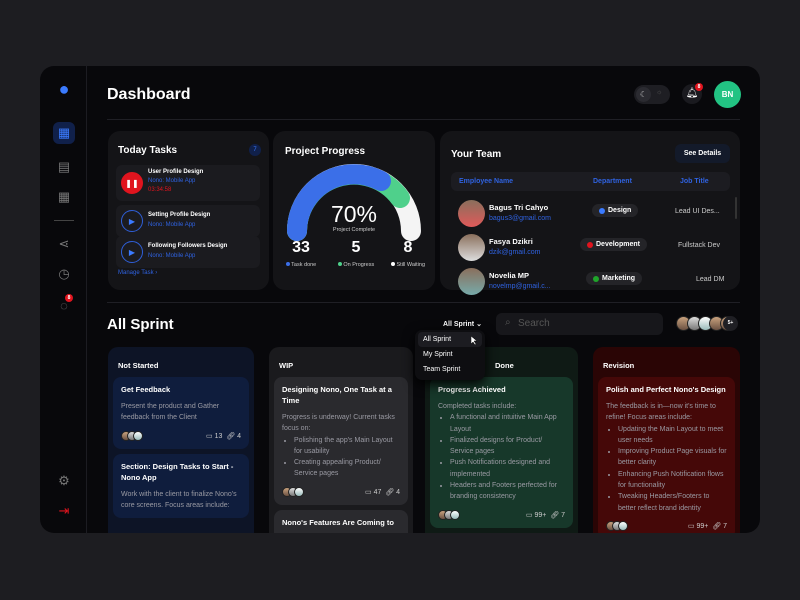 The image size is (800, 600). What do you see at coordinates (476, 154) in the screenshot?
I see `card-title: Your Team` at bounding box center [476, 154].